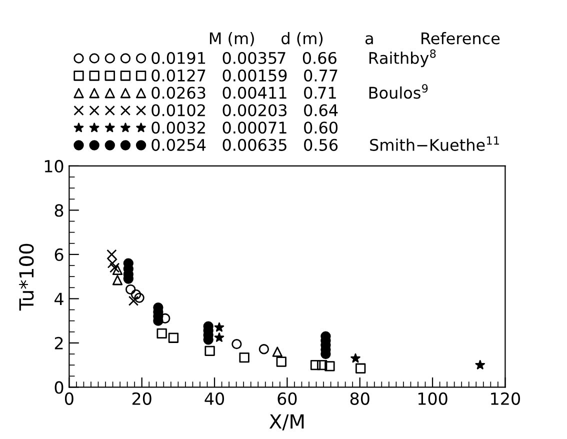 The height and width of the screenshot is (439, 567). Describe the element at coordinates (290, 91) in the screenshot. I see `legend-label: 0.0263 0.00411 0.71 Boulos$^{9}$` at that location.